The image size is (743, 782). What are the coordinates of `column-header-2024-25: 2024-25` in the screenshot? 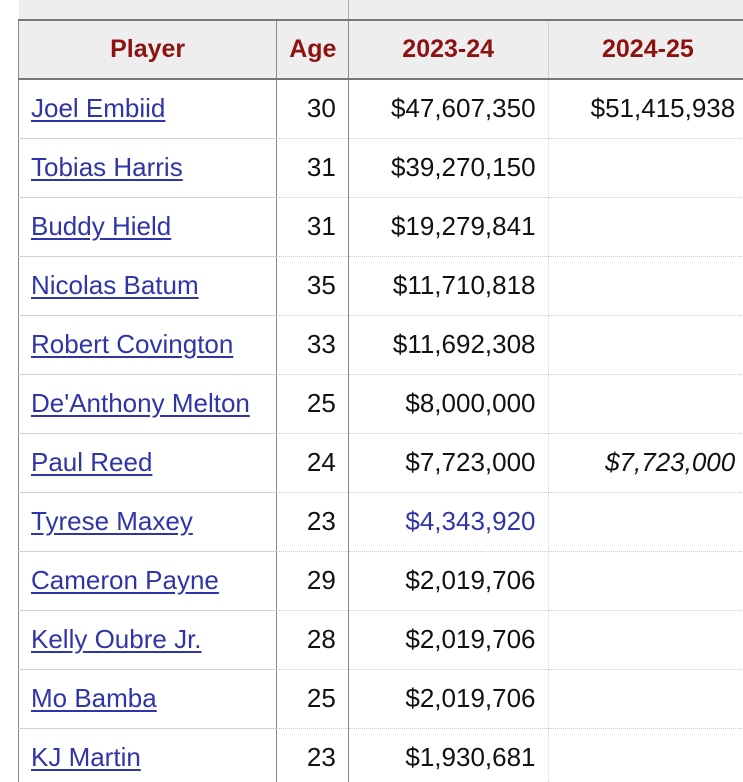 It's located at (645, 49).